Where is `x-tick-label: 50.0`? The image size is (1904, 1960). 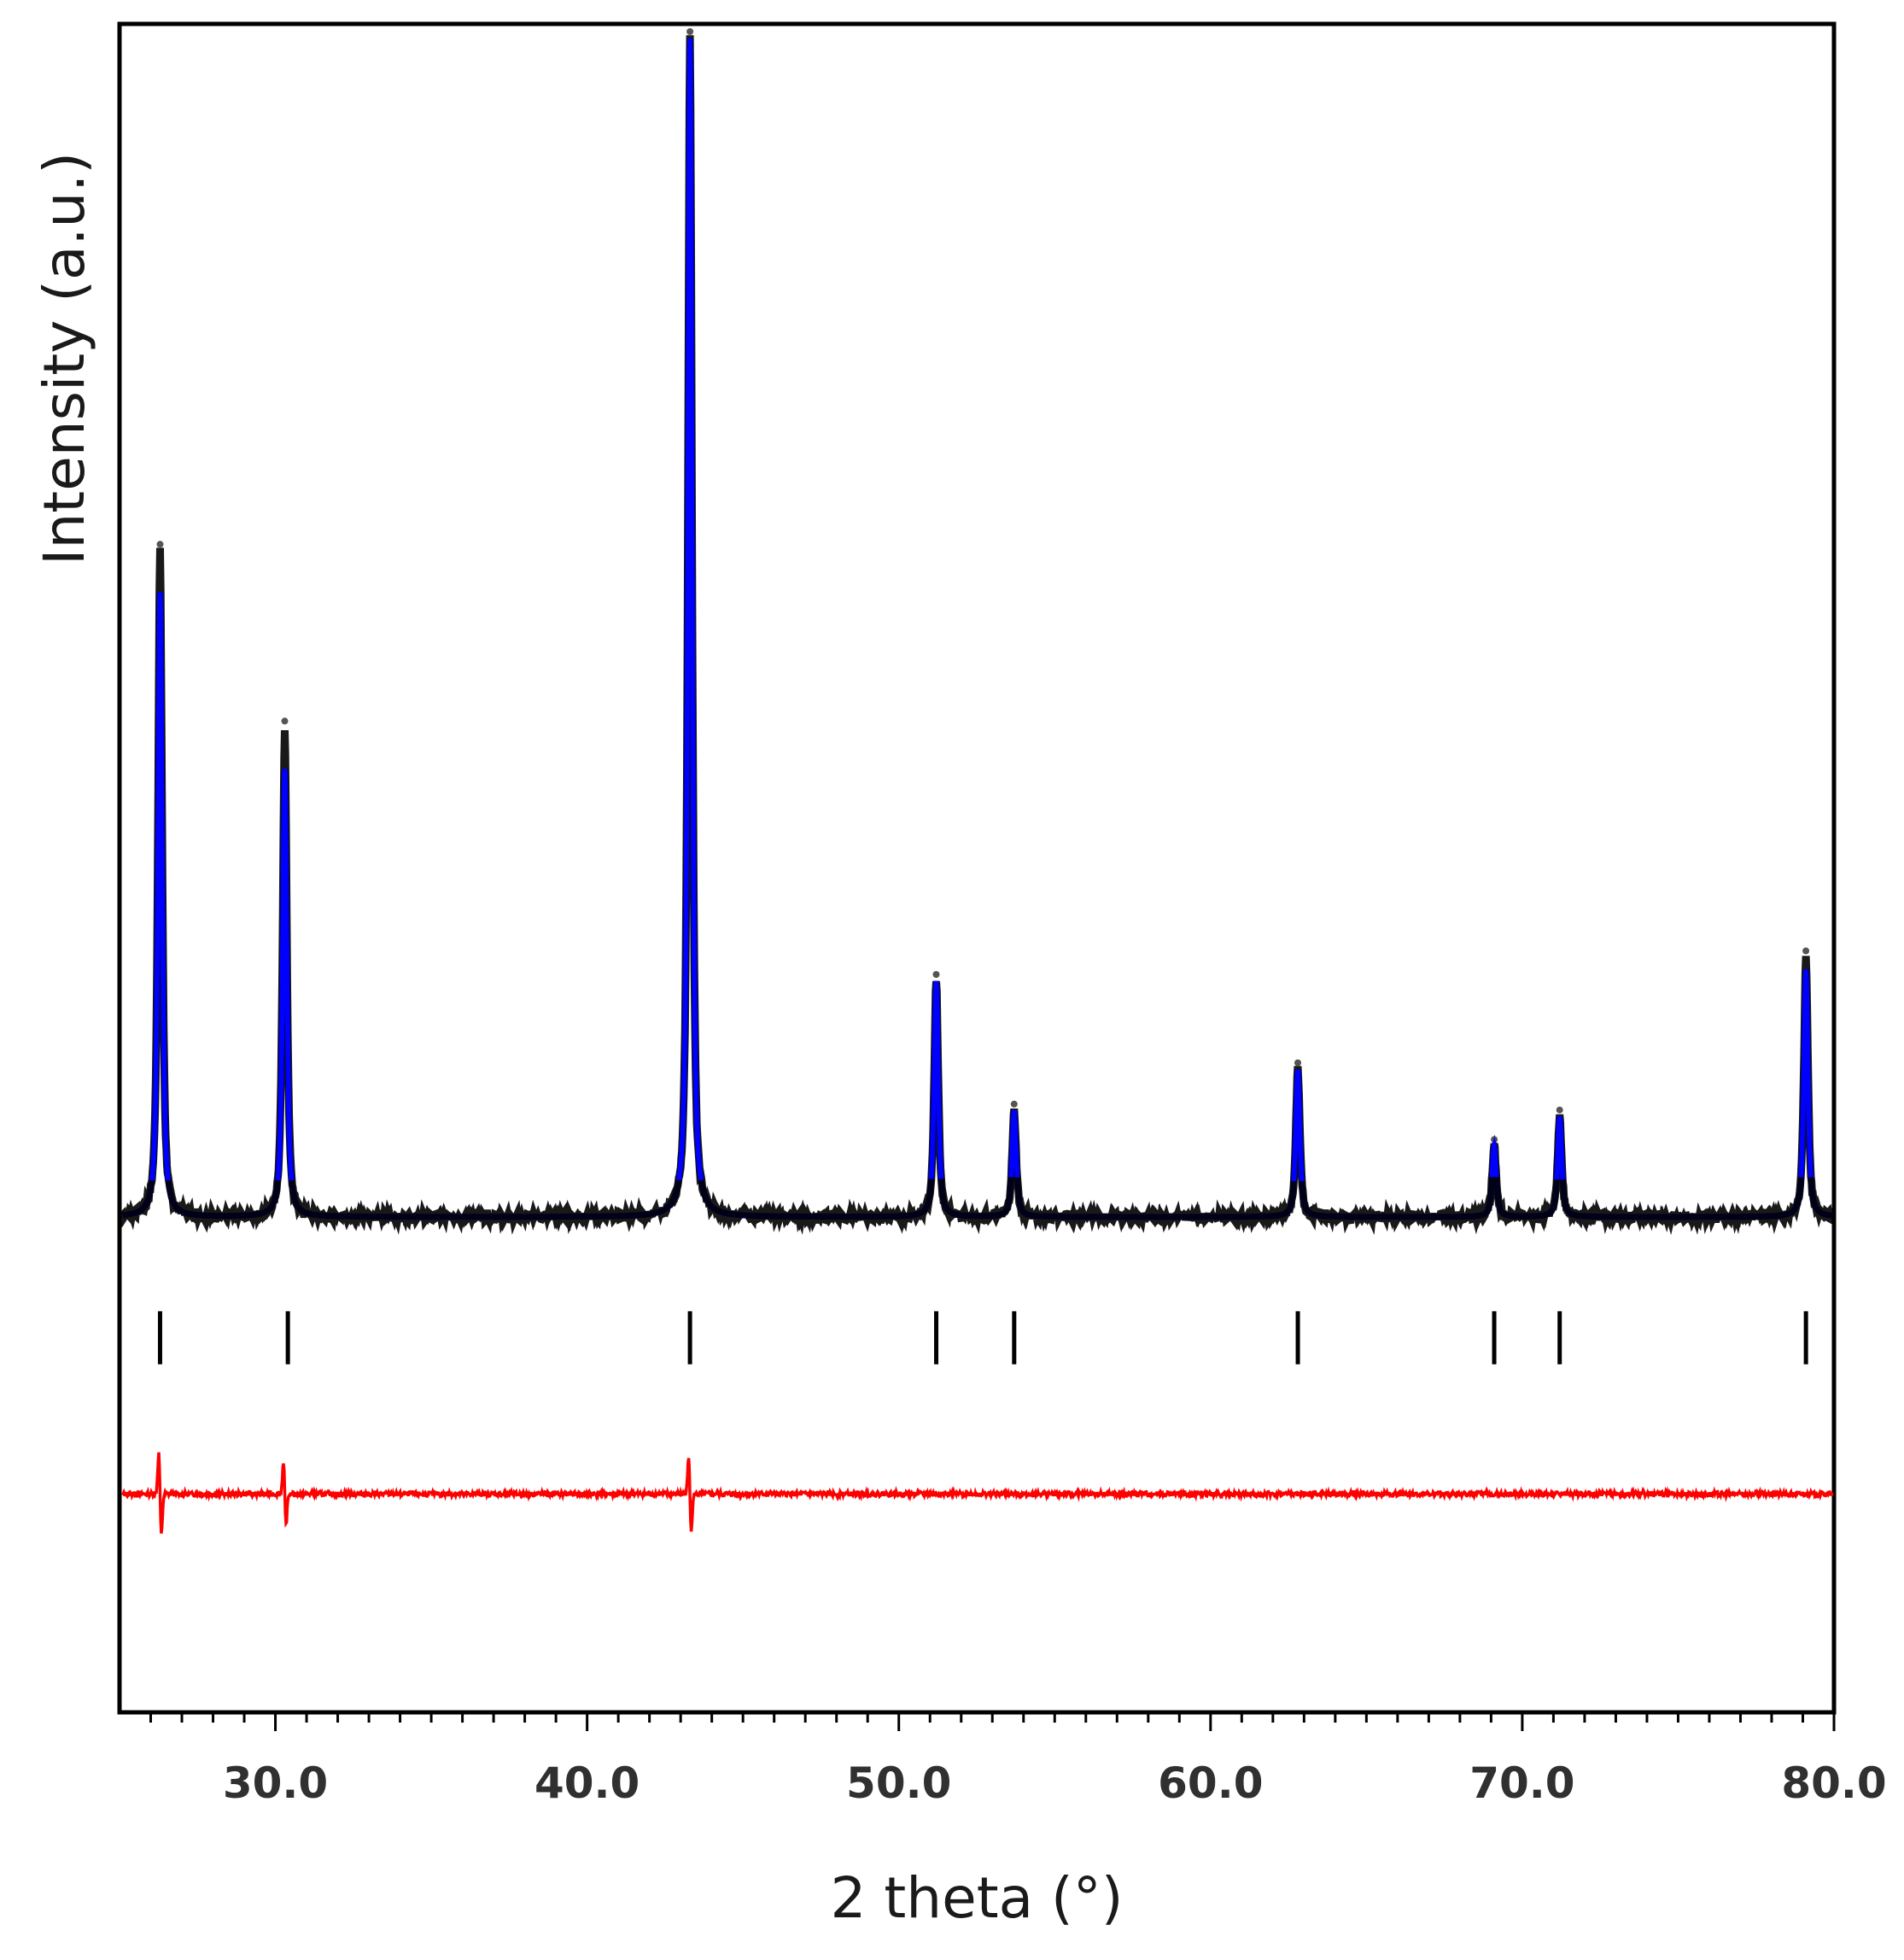
x-tick-label: 50.0 is located at coordinates (899, 1783).